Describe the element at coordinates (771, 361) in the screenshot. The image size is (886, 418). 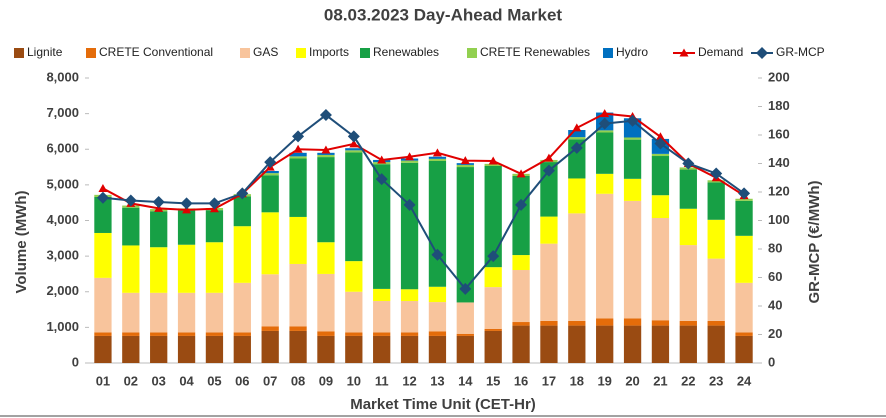
I see `y2-tick-label: 0` at that location.